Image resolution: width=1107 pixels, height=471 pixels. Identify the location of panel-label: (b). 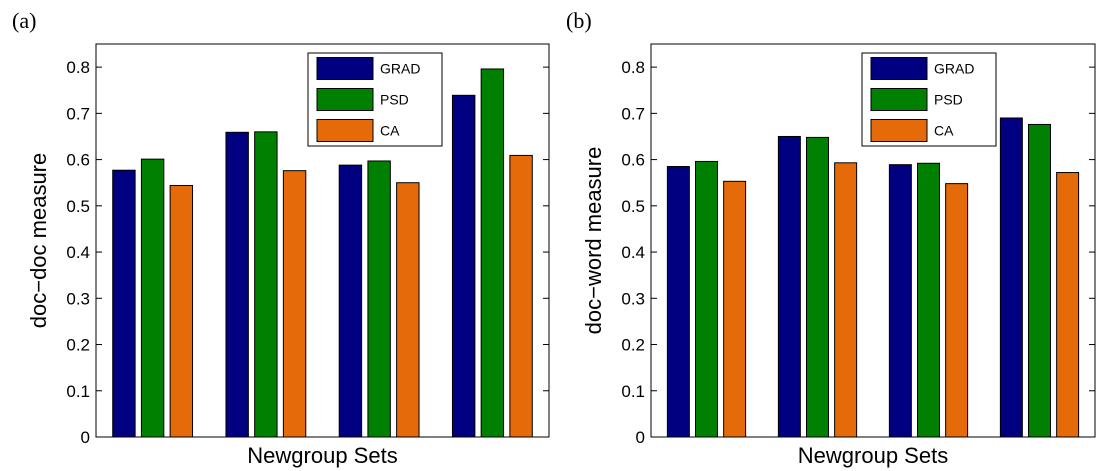
(579, 20).